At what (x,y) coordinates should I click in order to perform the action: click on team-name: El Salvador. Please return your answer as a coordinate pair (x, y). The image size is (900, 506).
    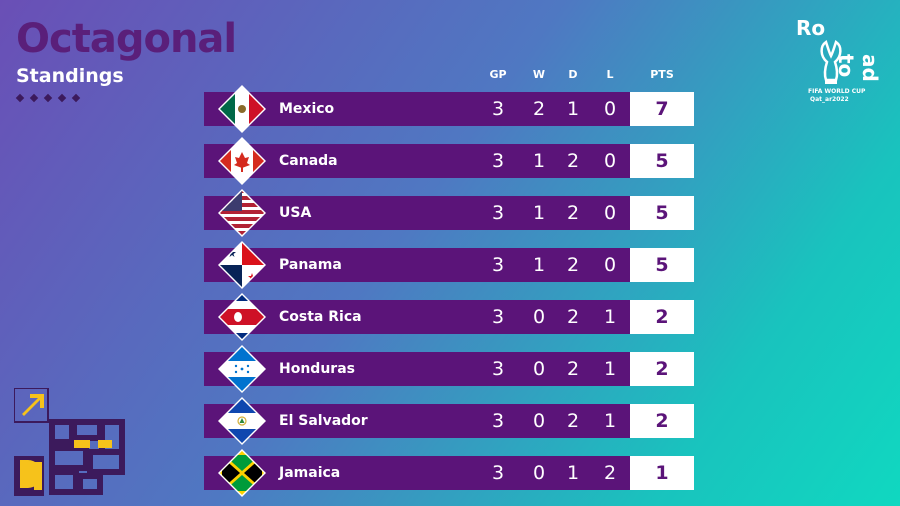
    Looking at the image, I should click on (323, 421).